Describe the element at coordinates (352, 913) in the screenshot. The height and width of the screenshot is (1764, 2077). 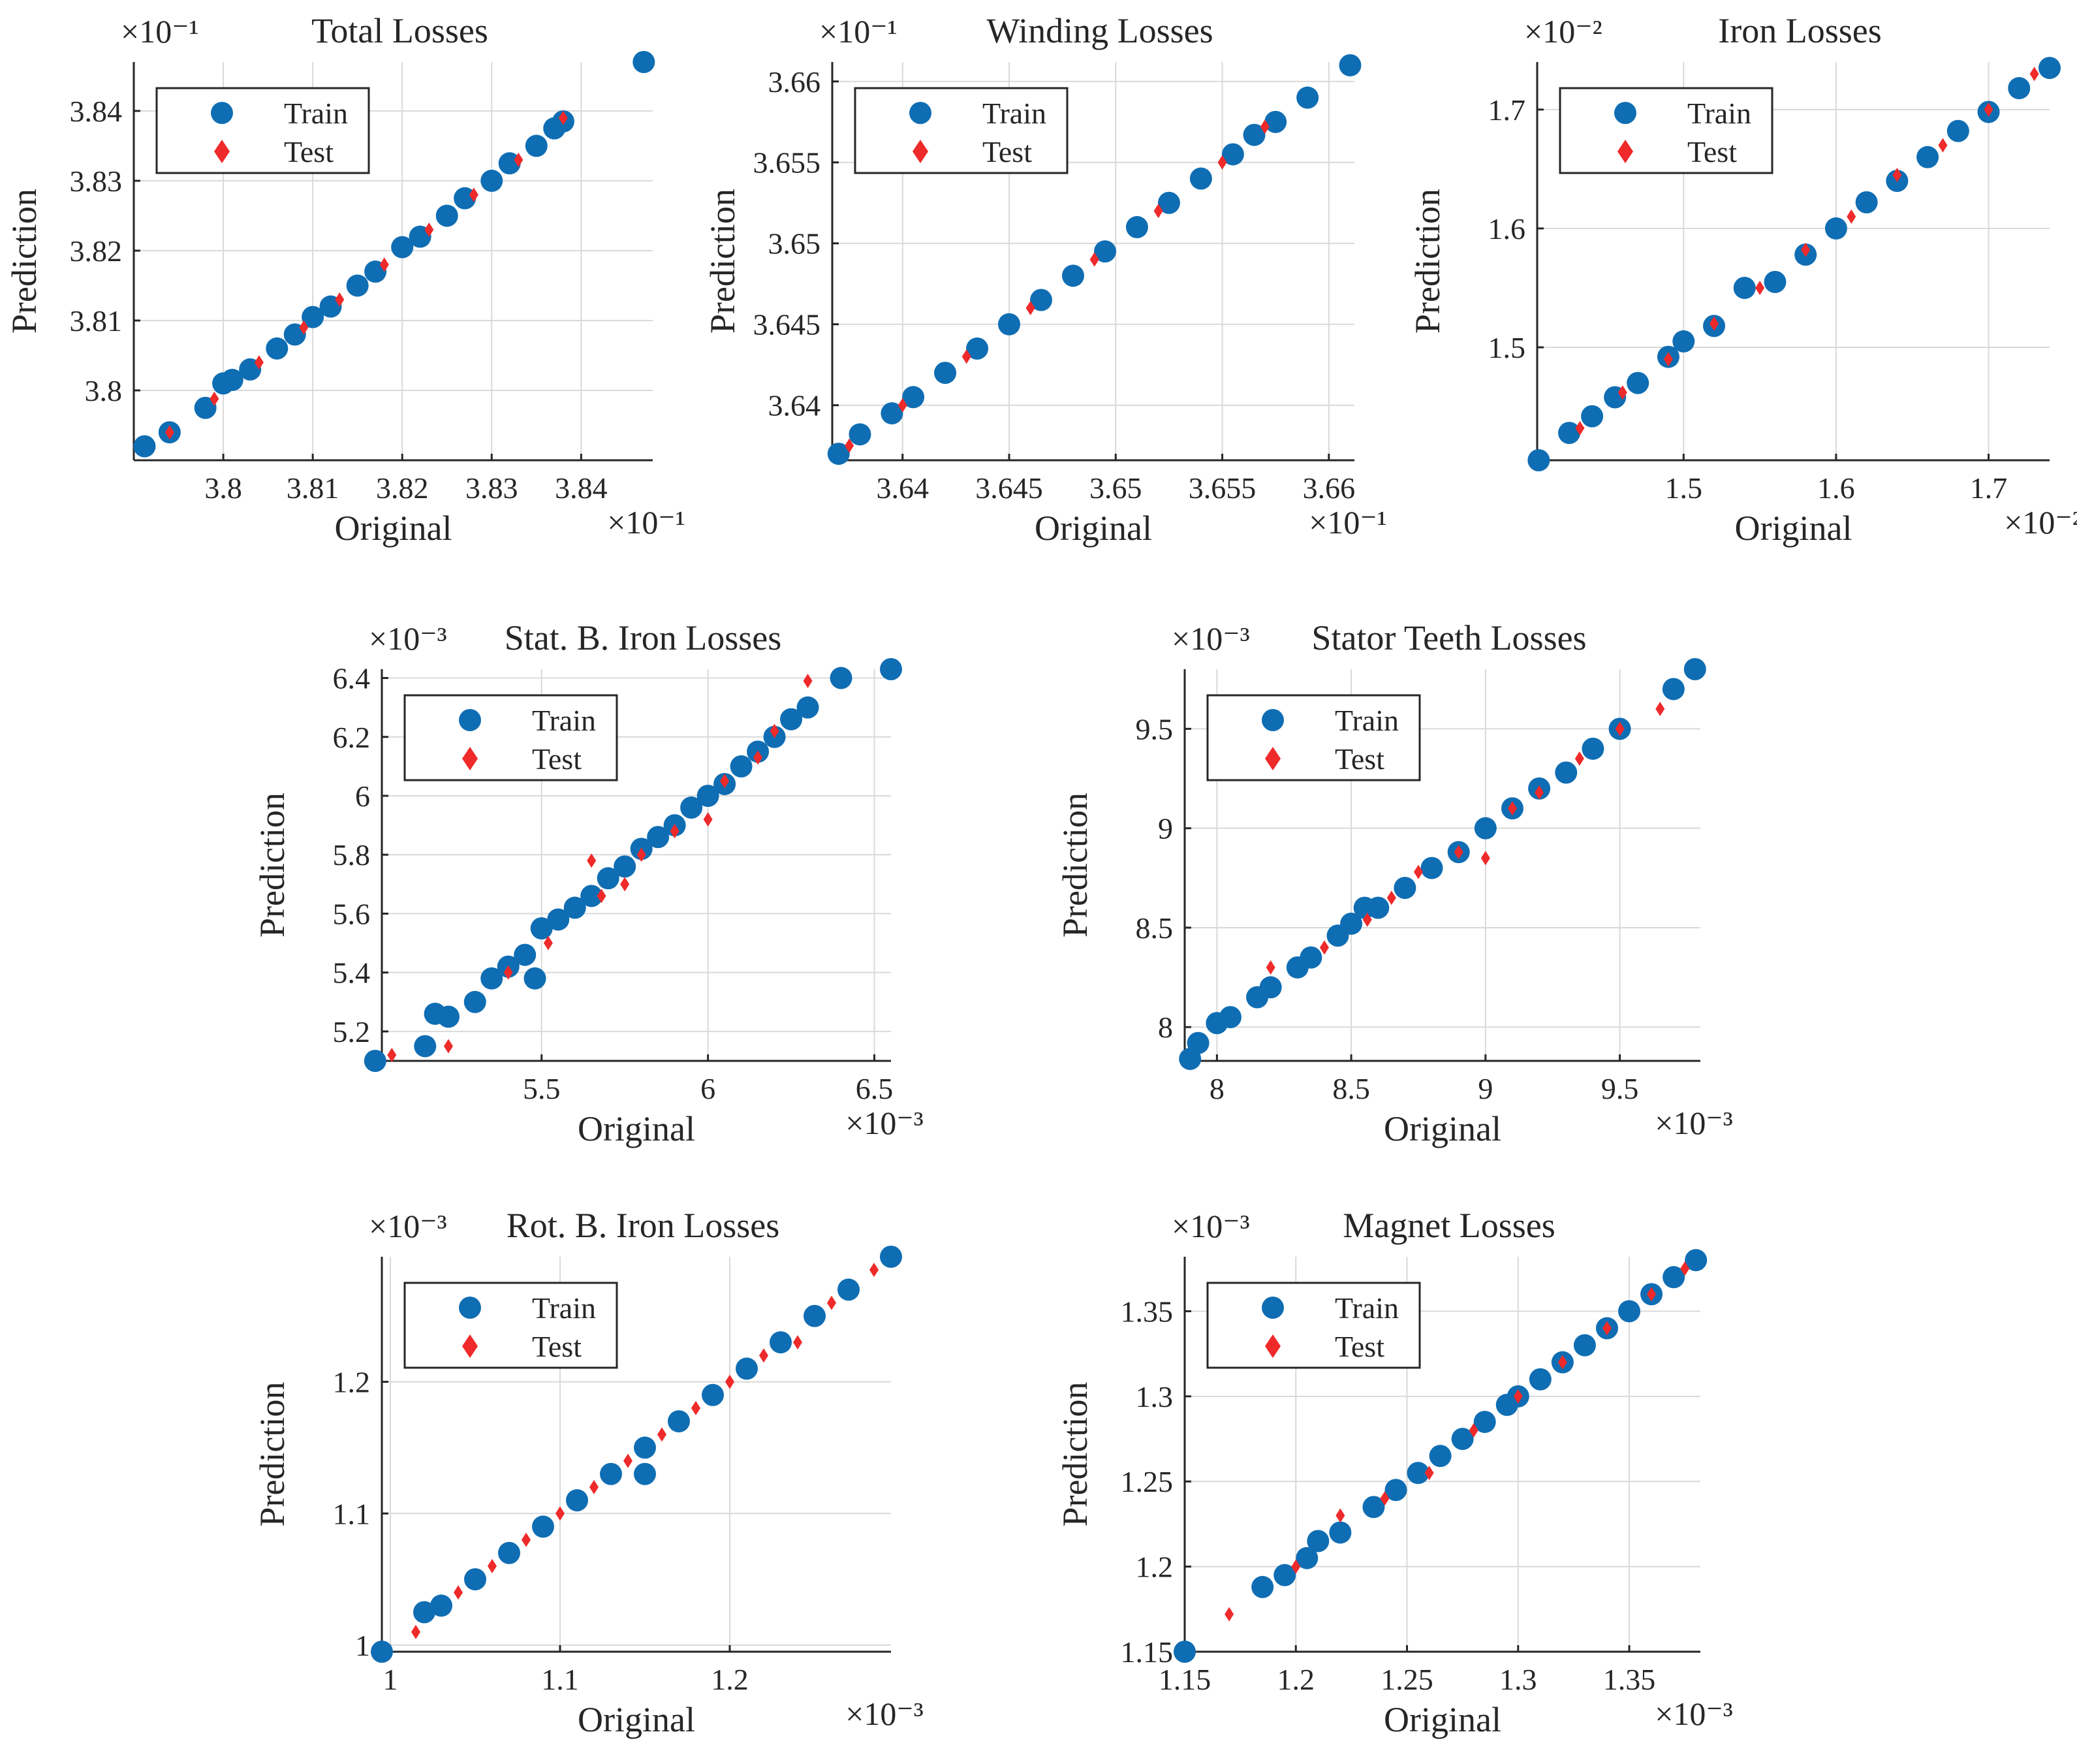
I see `y-tick-label: 5.6` at that location.